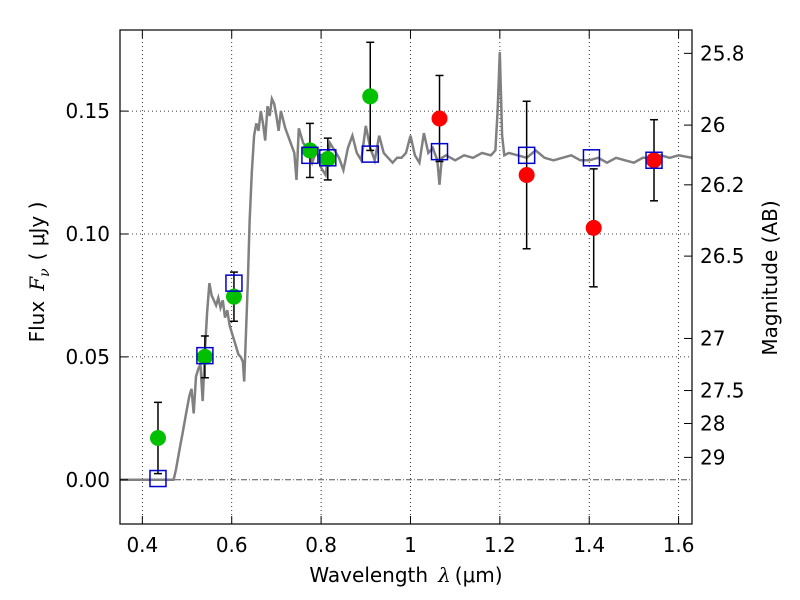  I want to click on x-tick-label: 1.6, so click(679, 545).